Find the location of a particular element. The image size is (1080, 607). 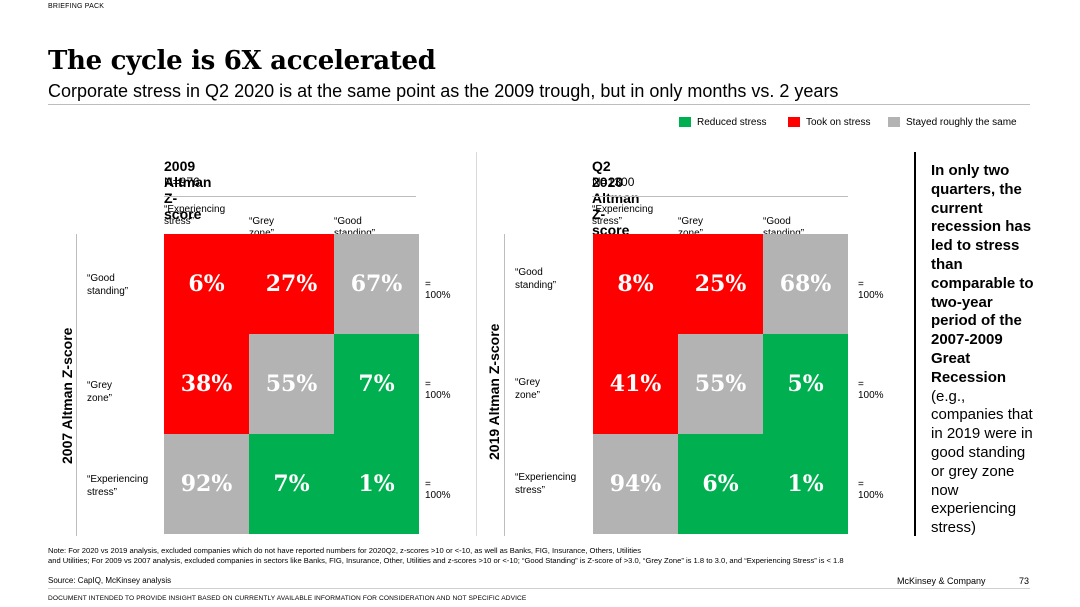

legend-same-label: Stayed roughly the same is located at coordinates (961, 122).